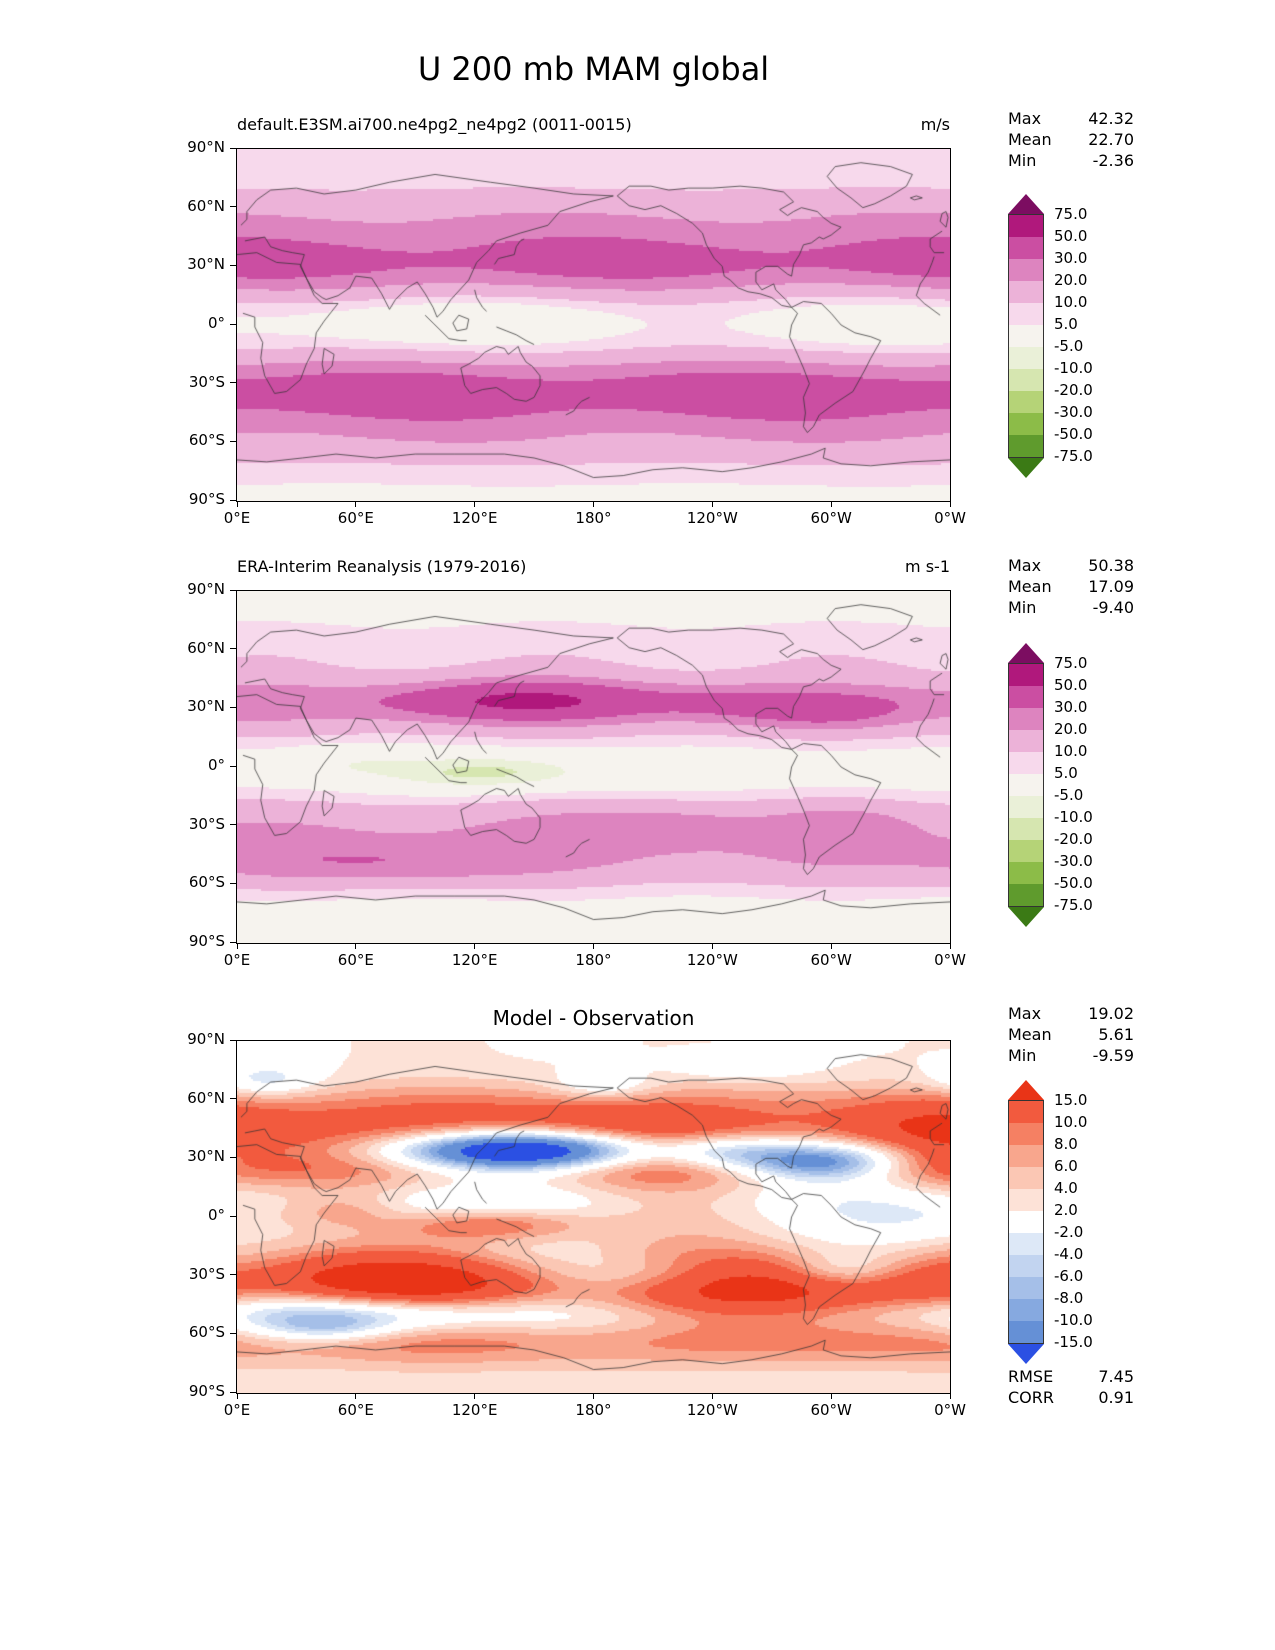  Describe the element at coordinates (1026, 1222) in the screenshot. I see `colorbar-body` at that location.